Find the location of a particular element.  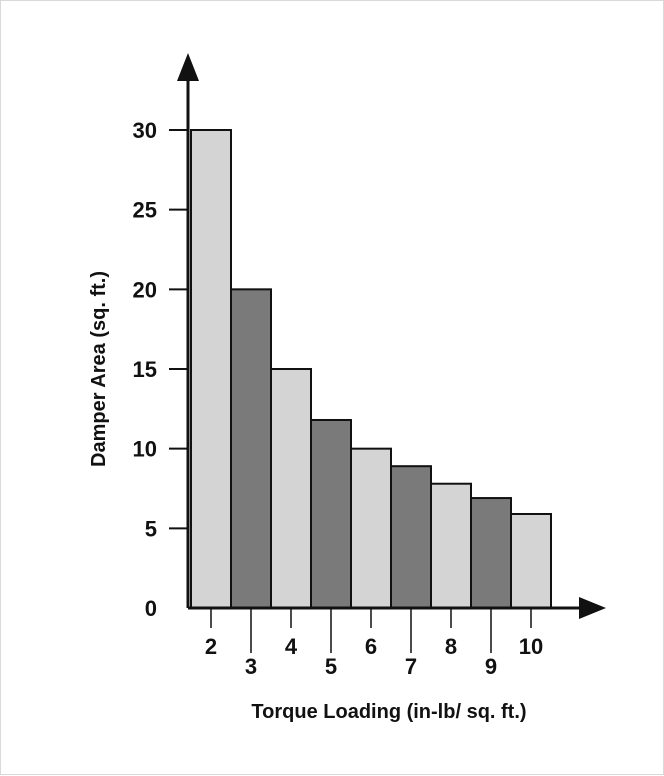

y-tick-label-25: 25 is located at coordinates (145, 210).